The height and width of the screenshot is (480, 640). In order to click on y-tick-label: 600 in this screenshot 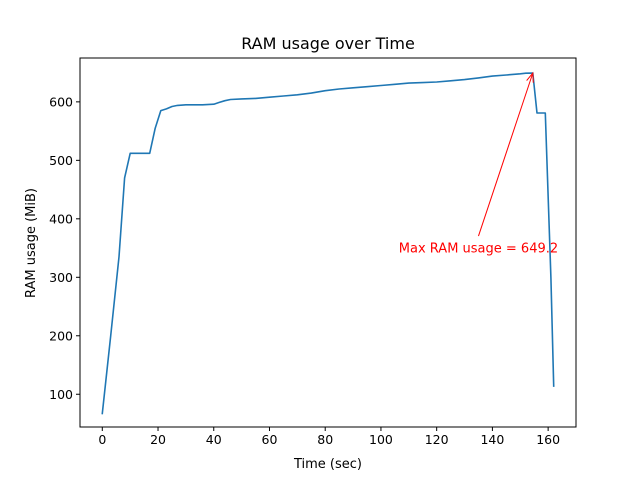, I will do `click(61, 101)`.